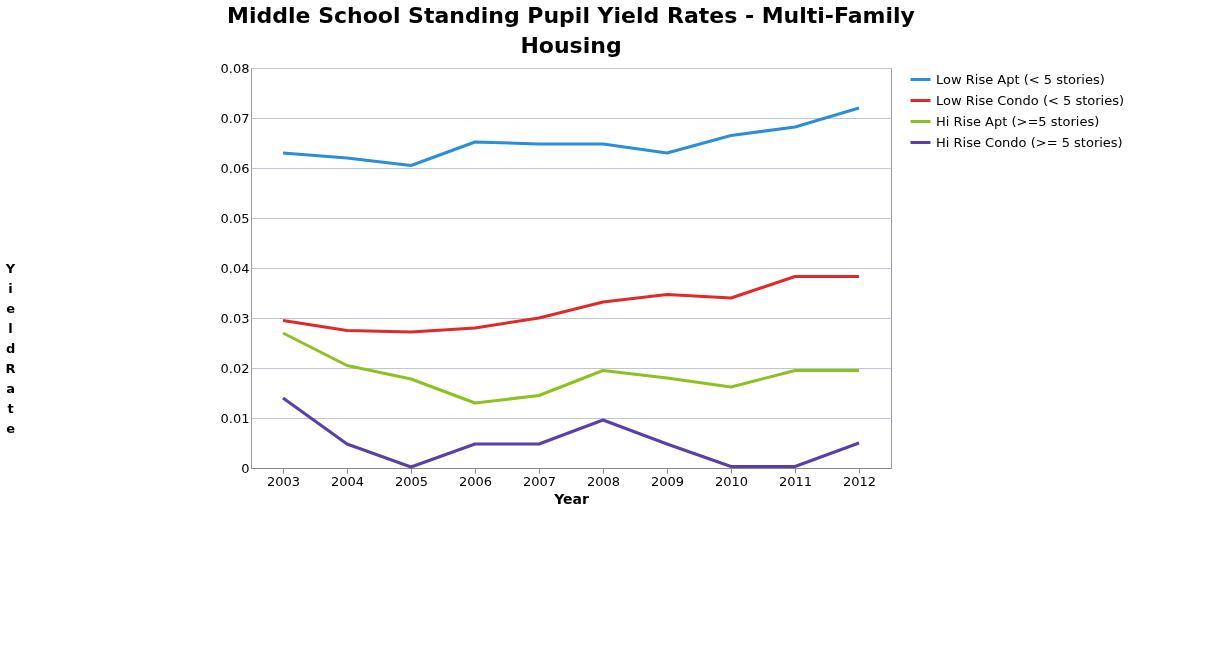 This screenshot has height=650, width=1227. I want to click on legend-label: Hi Rise Condo (>= 5 stories), so click(1029, 142).